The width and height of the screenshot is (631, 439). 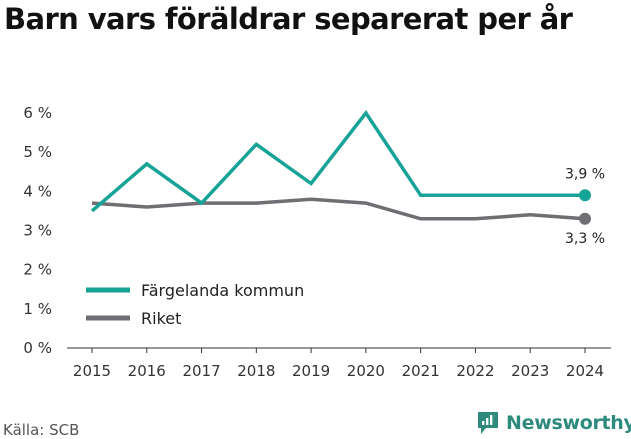 I want to click on y-tick-label: 5 %, so click(x=37, y=152).